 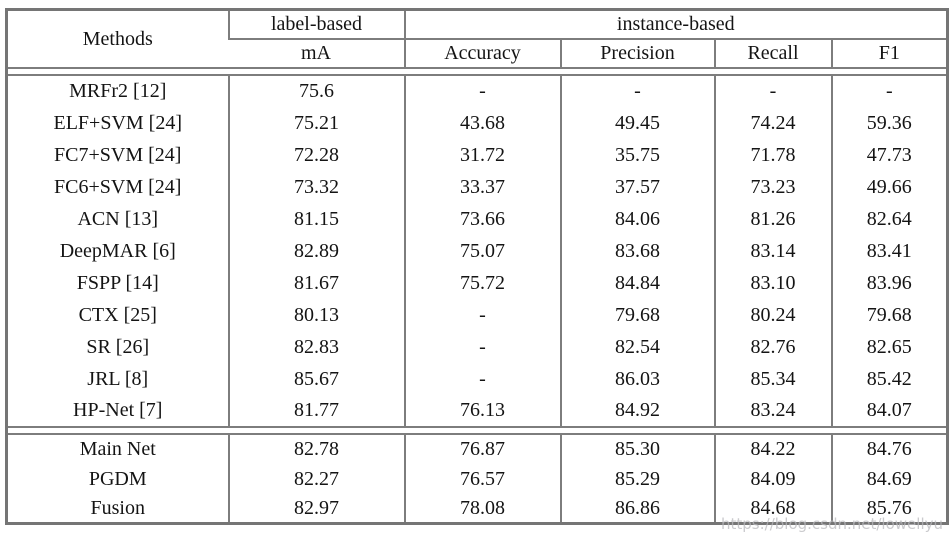 I want to click on group-header-instance-based: instance-based, so click(x=675, y=24).